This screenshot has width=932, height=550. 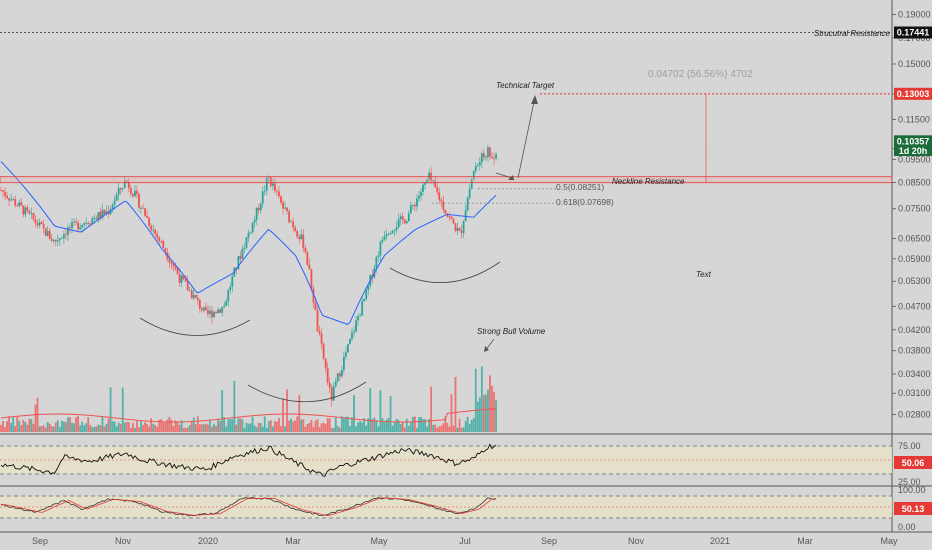 I want to click on left-cup-arc, so click(x=195, y=326).